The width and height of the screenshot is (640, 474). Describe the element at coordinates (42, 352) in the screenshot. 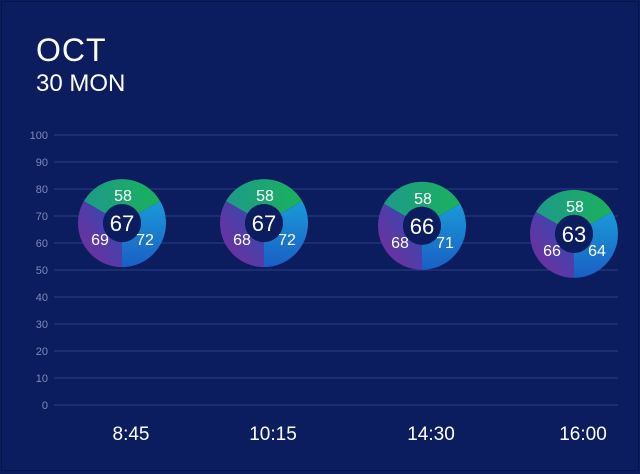

I see `y-tick-label: 20` at that location.